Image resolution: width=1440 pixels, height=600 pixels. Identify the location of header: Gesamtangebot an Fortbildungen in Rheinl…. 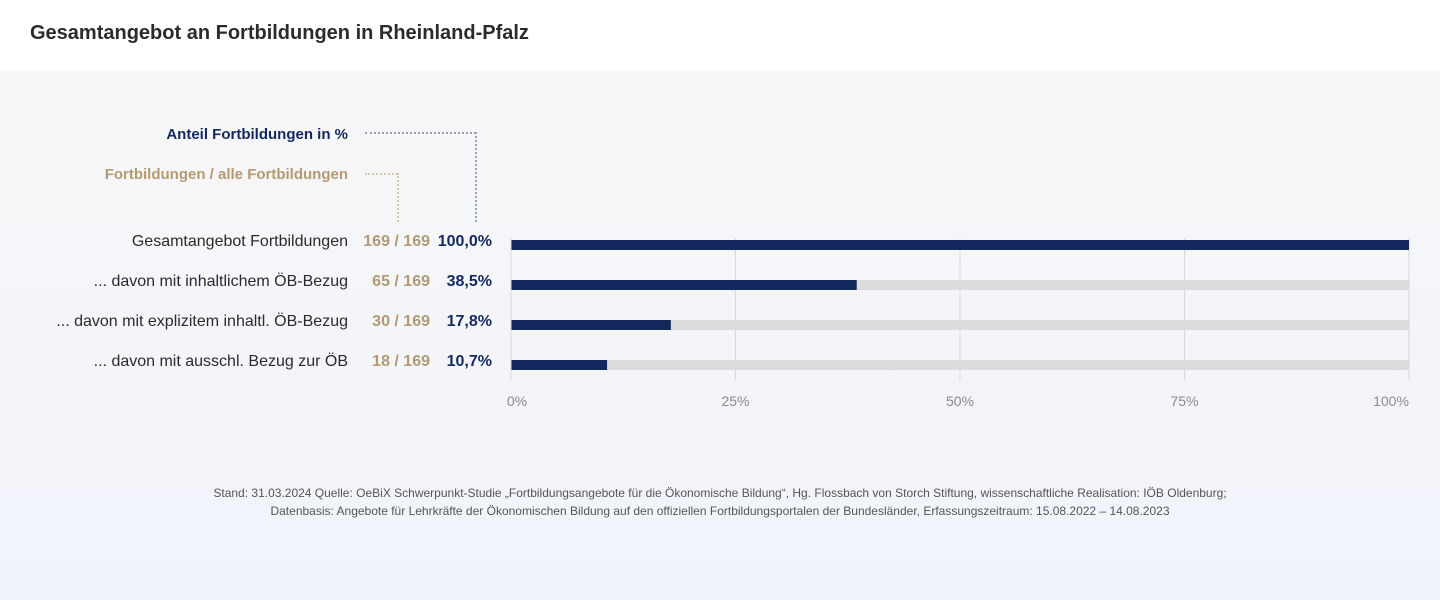
(720, 35).